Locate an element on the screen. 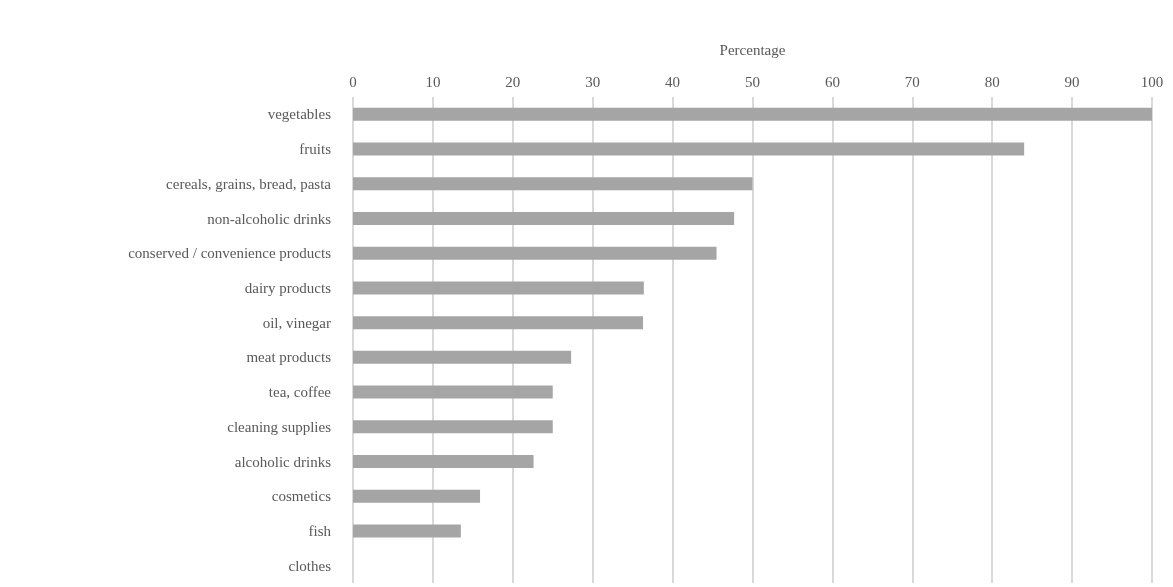  y-tick-label: clothes is located at coordinates (310, 565).